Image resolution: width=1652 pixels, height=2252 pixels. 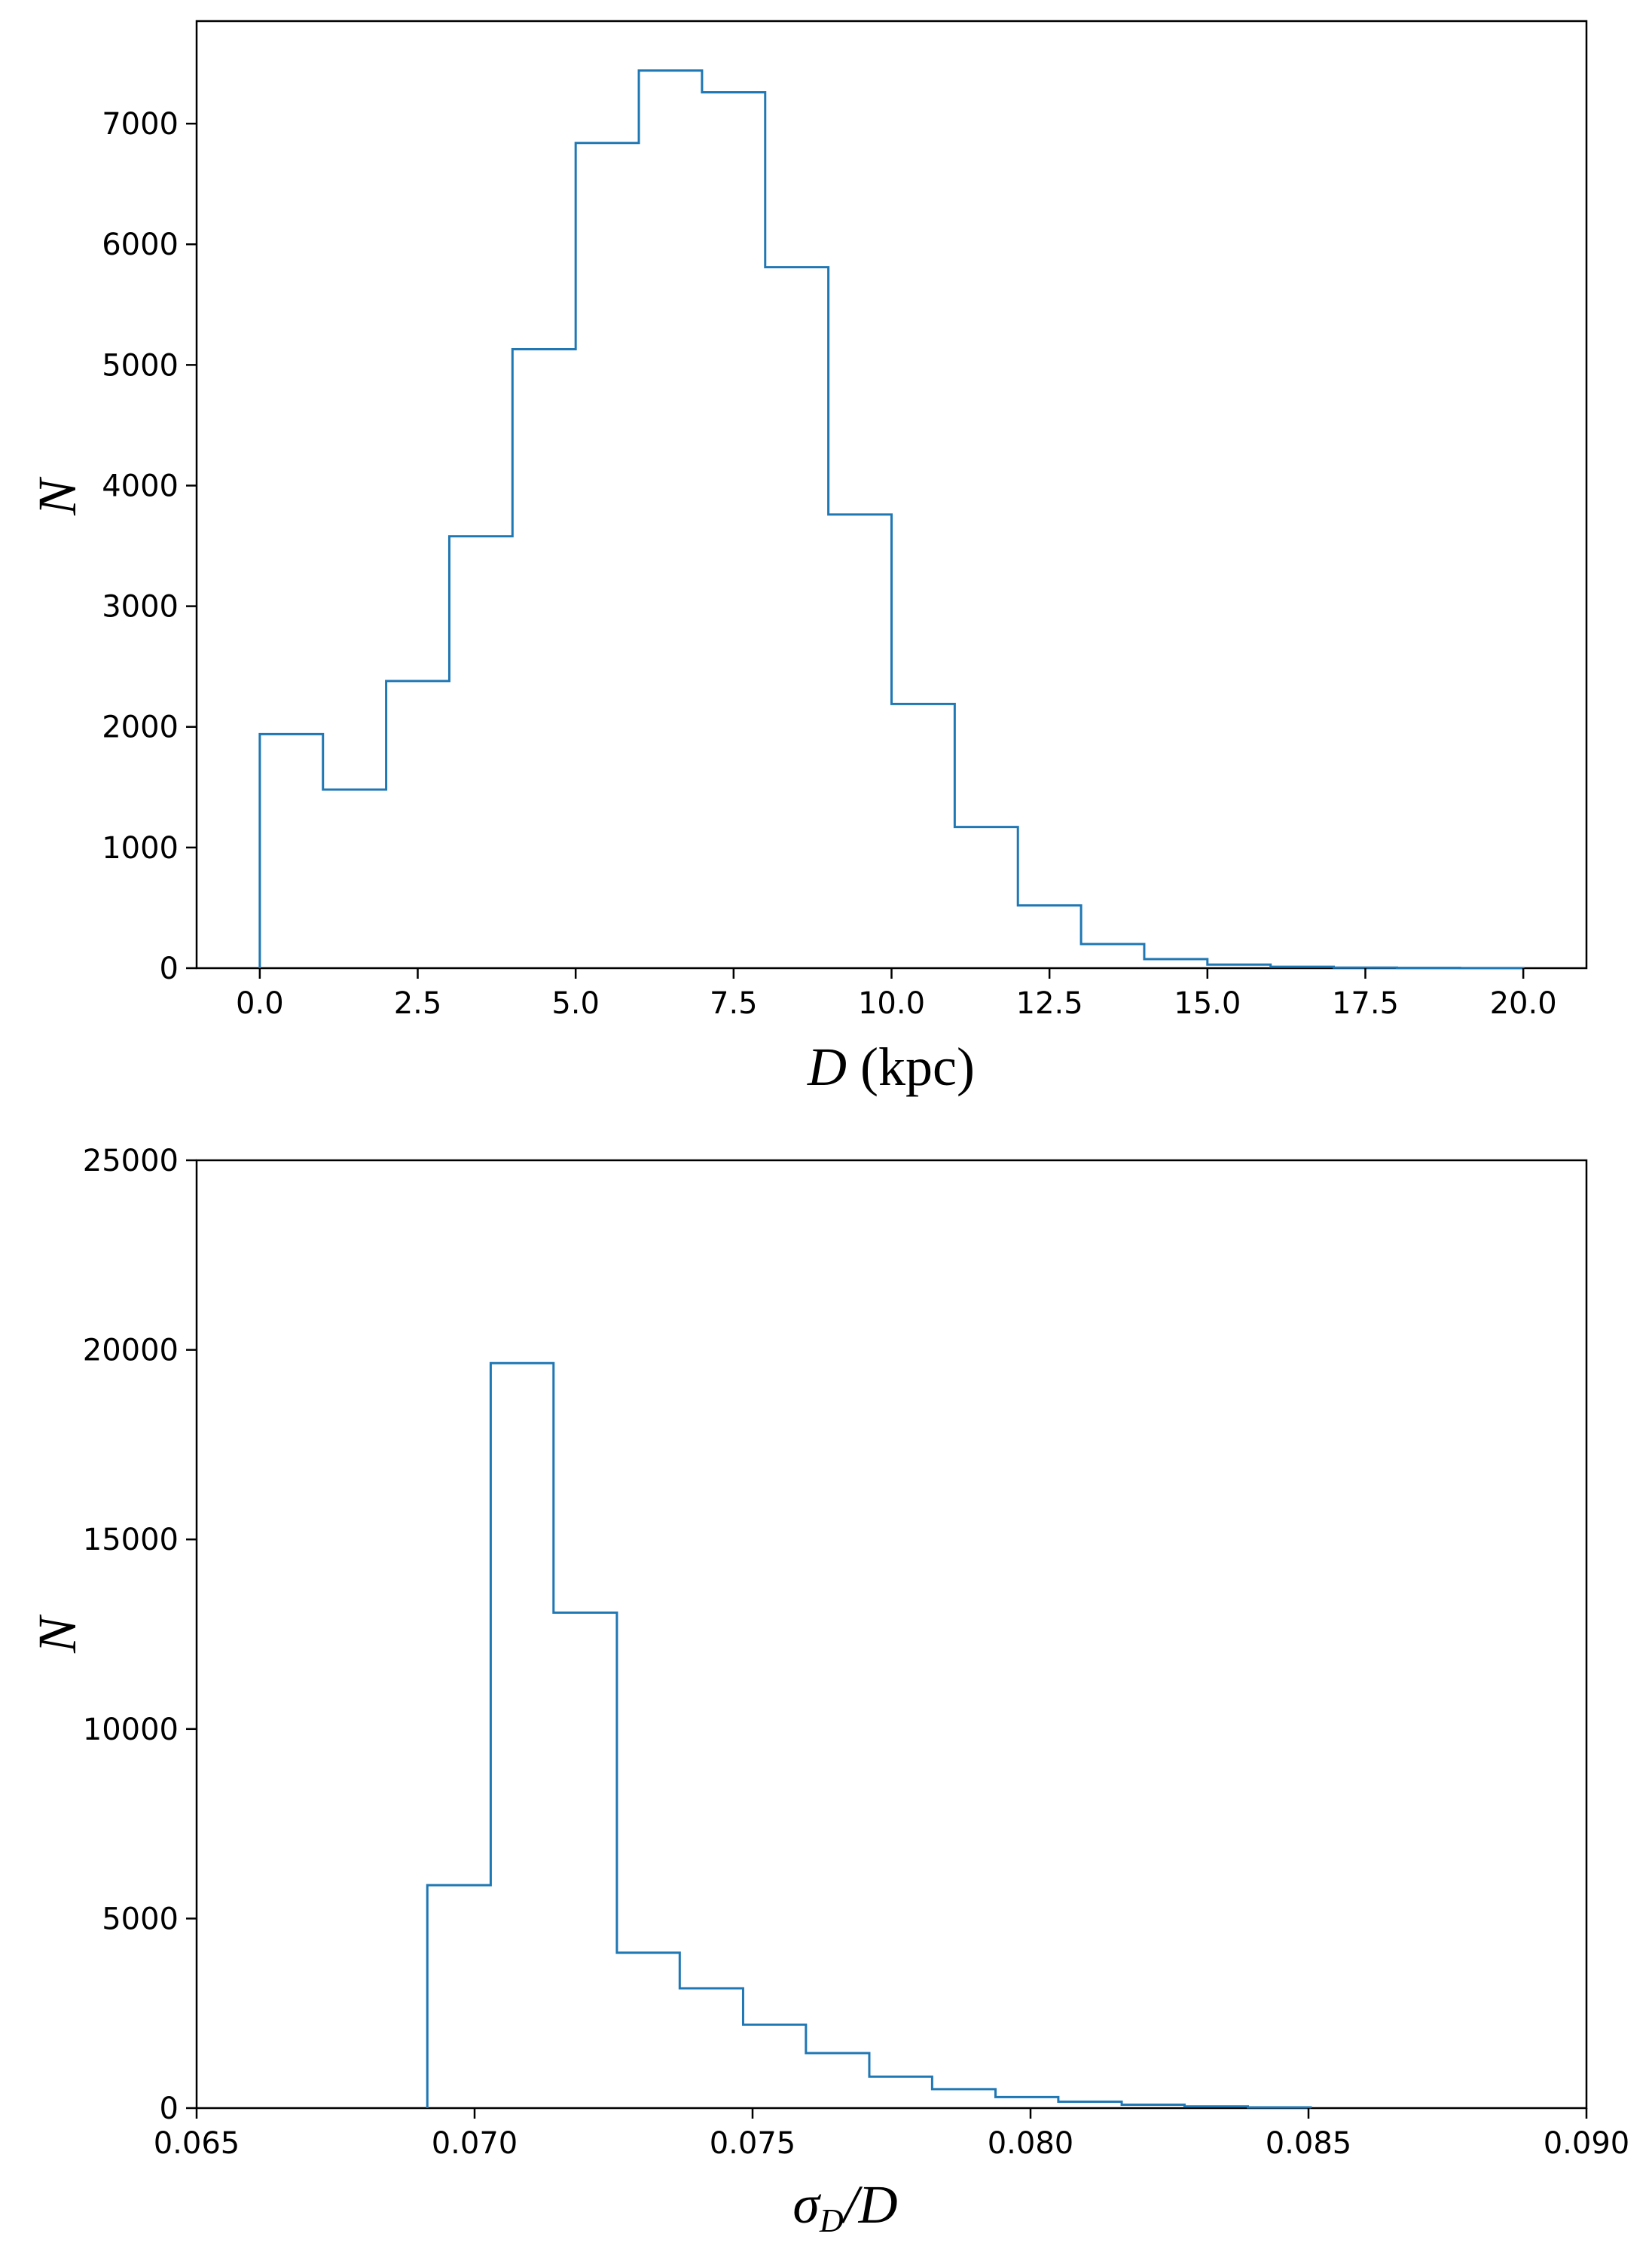 What do you see at coordinates (57, 1634) in the screenshot?
I see `bottom-y-axis-label: N` at bounding box center [57, 1634].